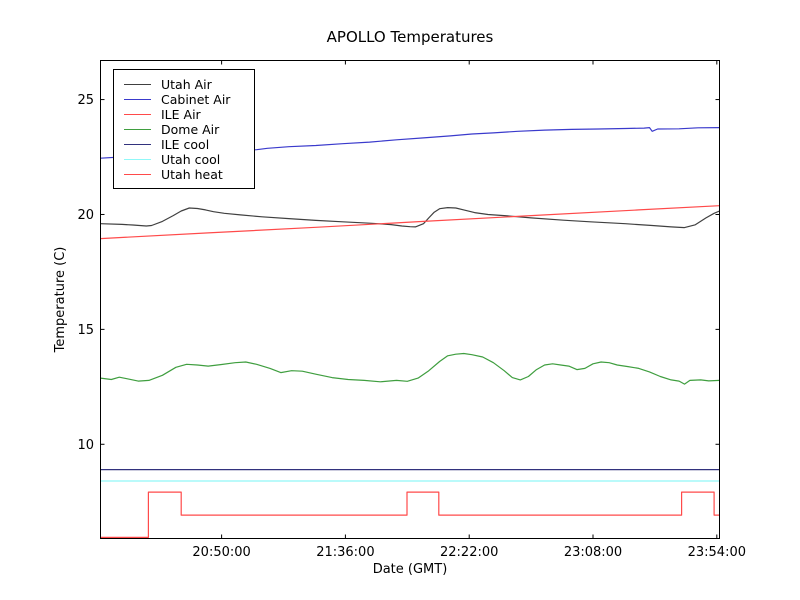  I want to click on y-tick-label: 10, so click(85, 445).